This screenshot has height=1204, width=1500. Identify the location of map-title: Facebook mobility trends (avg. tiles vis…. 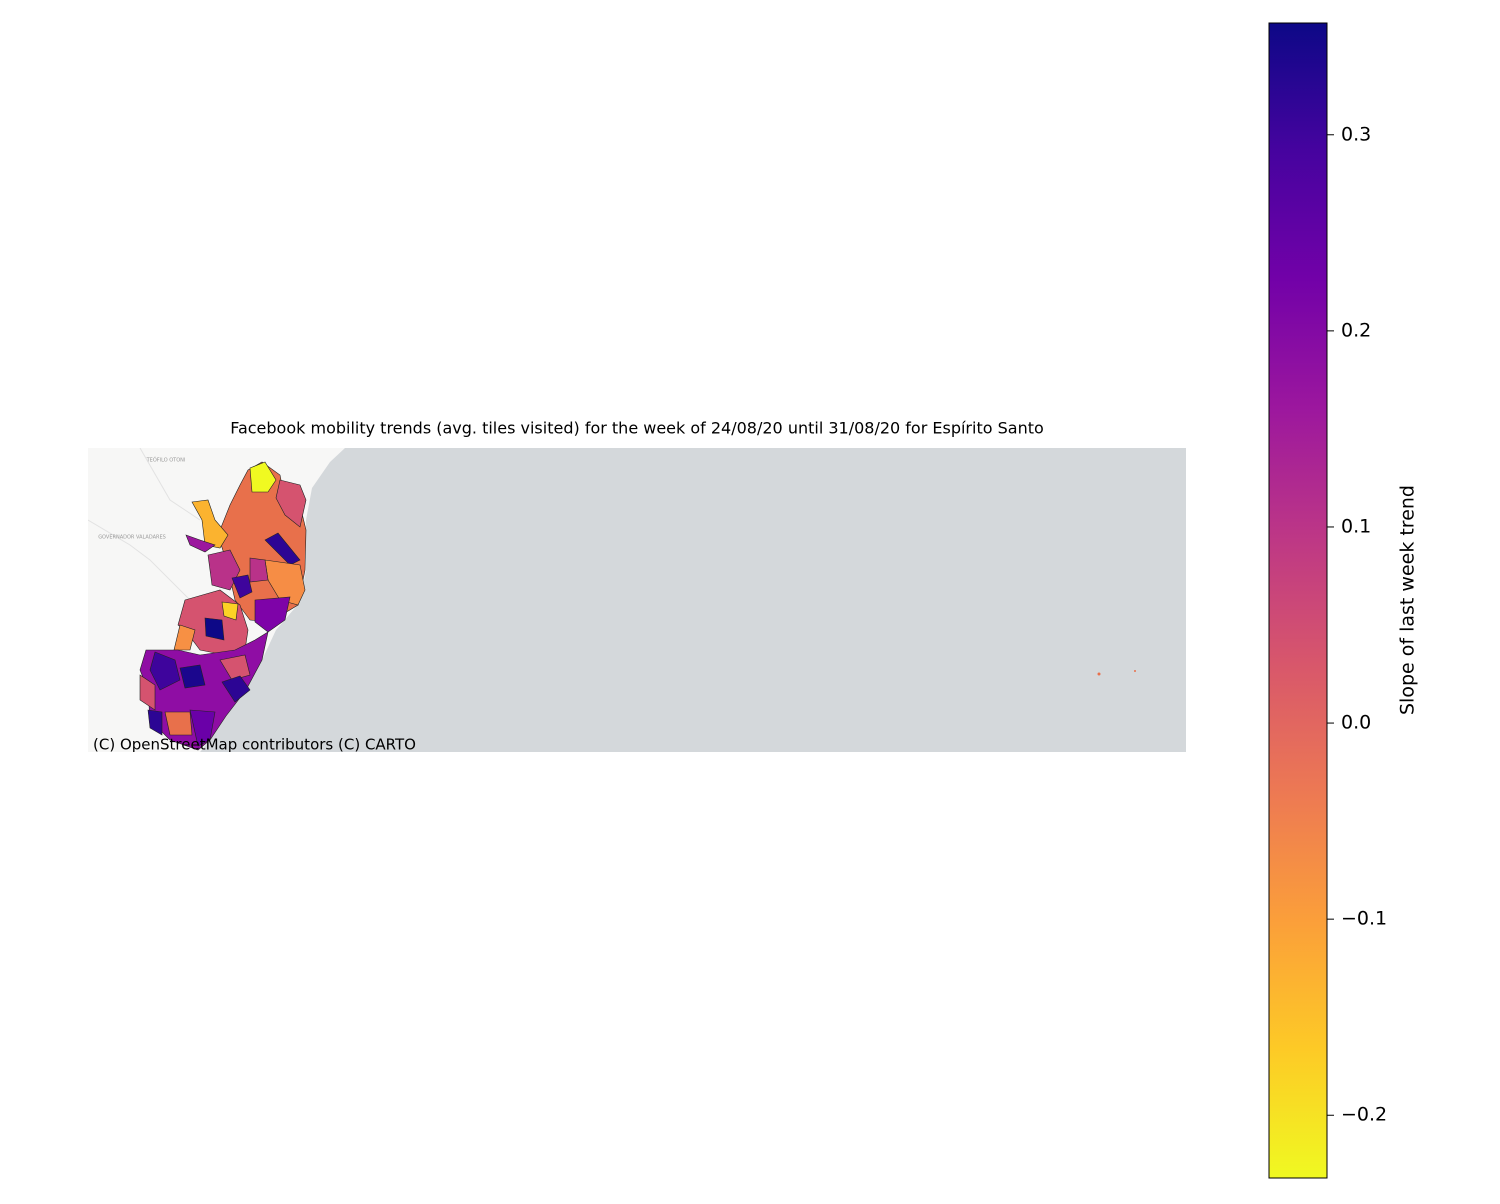
(637, 428).